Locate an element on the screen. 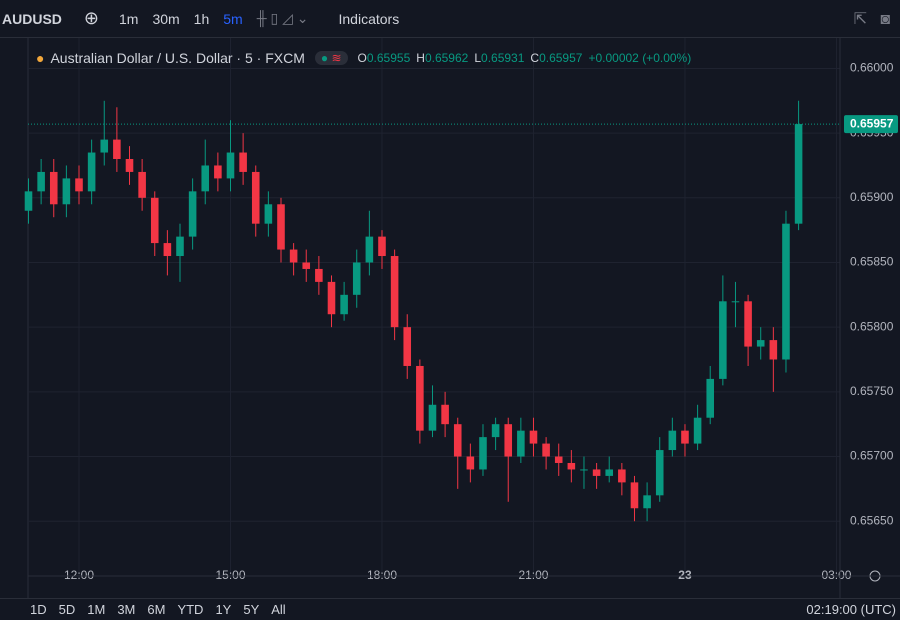 This screenshot has height=620, width=900. interval-button: 1m is located at coordinates (128, 18).